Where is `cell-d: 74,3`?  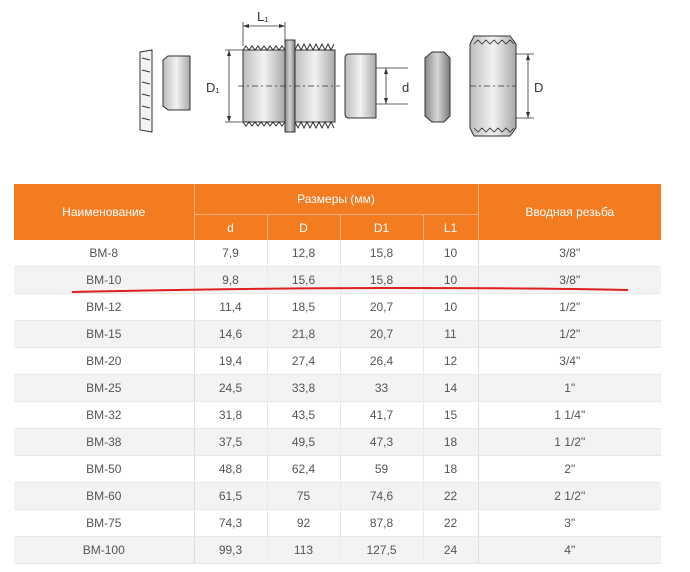 cell-d: 74,3 is located at coordinates (230, 523).